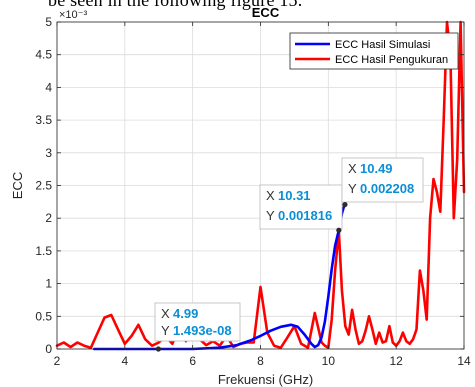 The image size is (475, 387). I want to click on x-axis-label: Frekuensi (GHz), so click(265, 379).